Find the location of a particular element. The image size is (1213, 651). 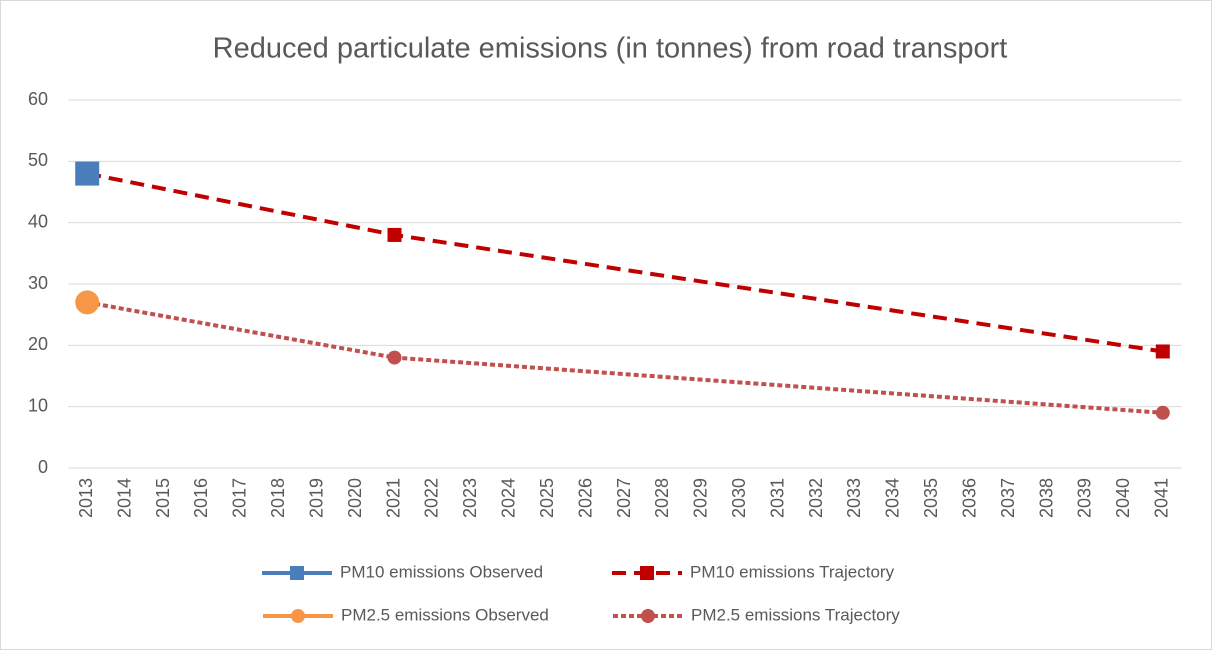

legend-label: PM2.5 emissions Trajectory is located at coordinates (795, 614).